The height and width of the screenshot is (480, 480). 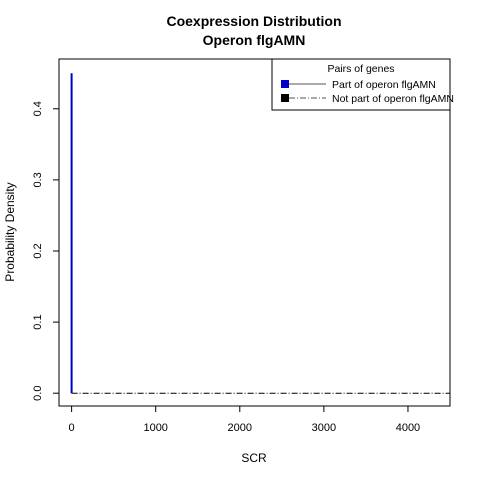 I want to click on y-tick-label: 0.3, so click(x=38, y=179).